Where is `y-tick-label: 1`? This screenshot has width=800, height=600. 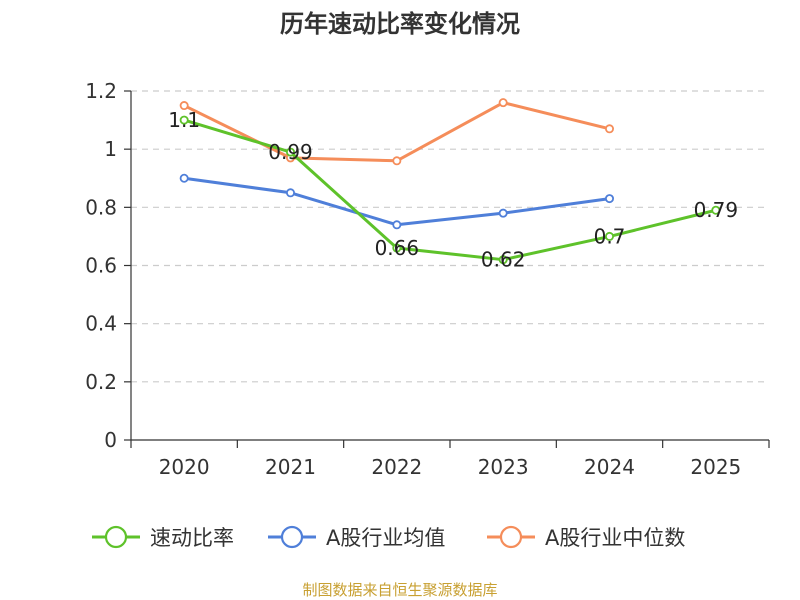
y-tick-label: 1 is located at coordinates (110, 149).